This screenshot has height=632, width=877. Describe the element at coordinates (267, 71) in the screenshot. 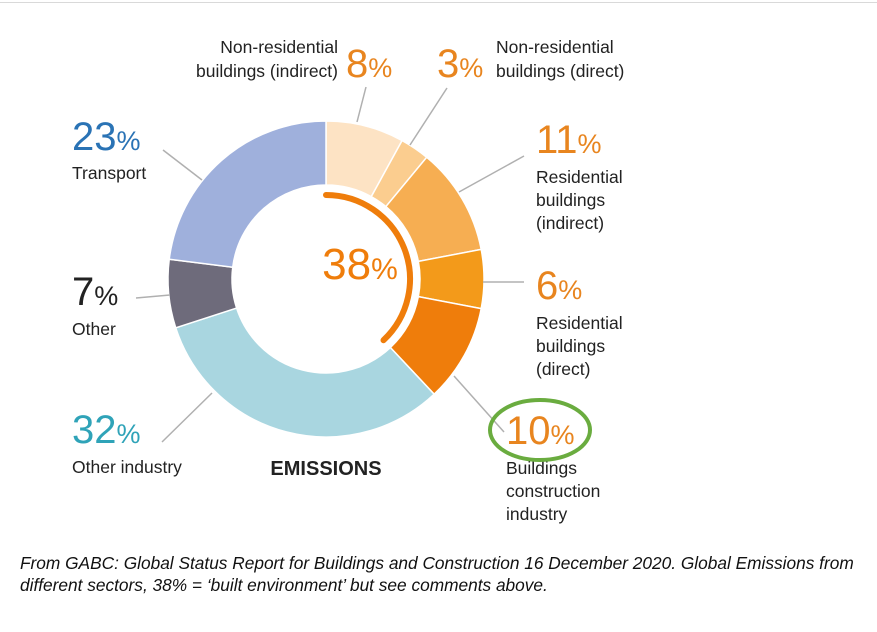

I see `label-non-residential-buildings-indirect-line-2: buildings (indirect)` at that location.